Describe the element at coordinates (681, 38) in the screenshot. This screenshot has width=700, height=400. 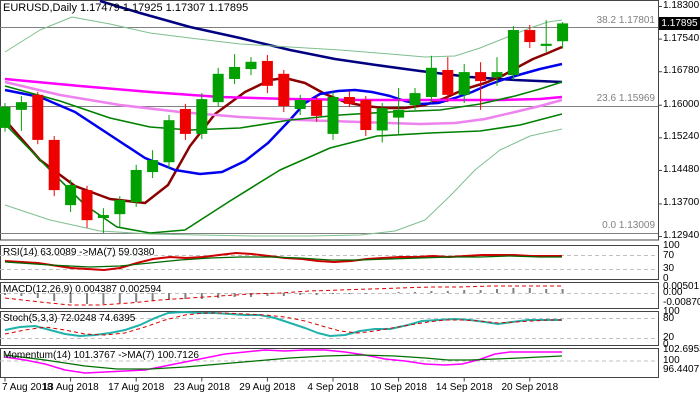
I see `price-axis-label: 1.17540` at that location.